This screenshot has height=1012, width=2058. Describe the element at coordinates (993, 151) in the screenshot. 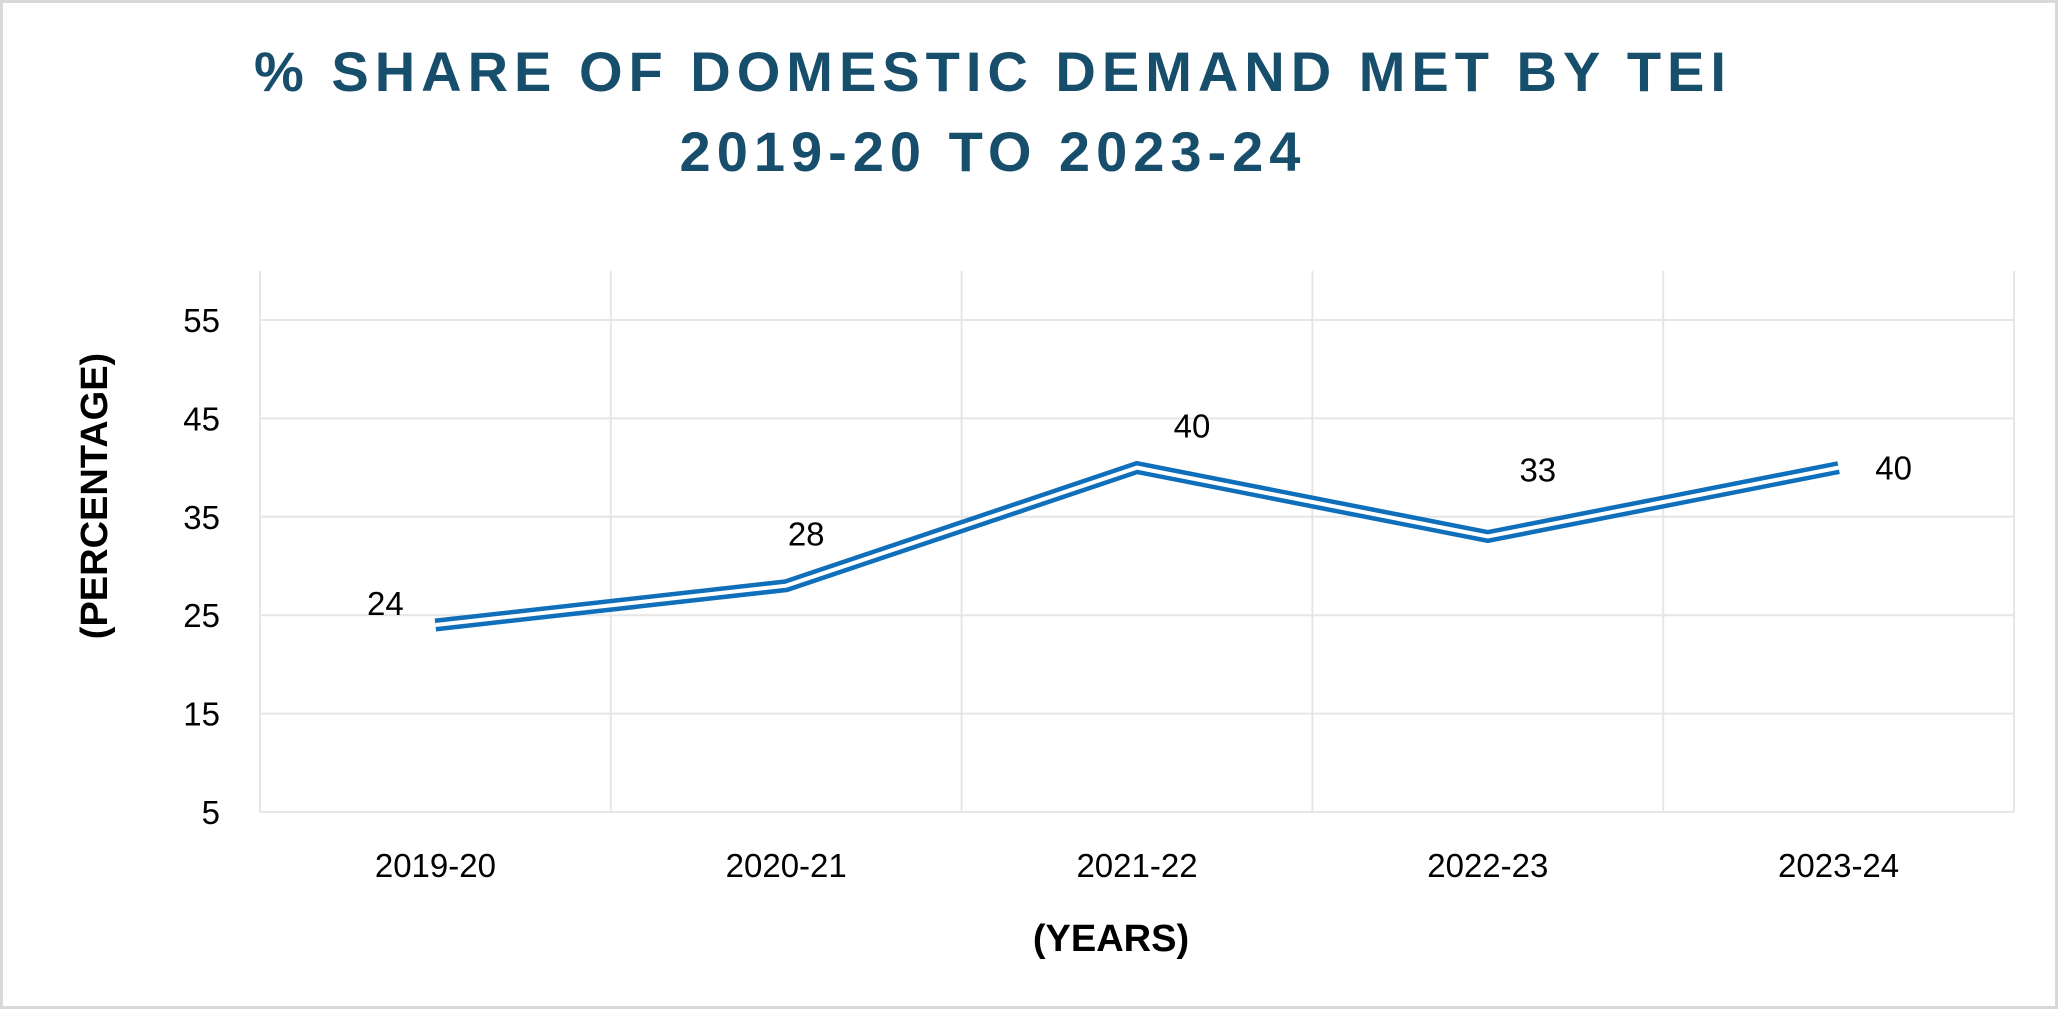

I see `chart-title-line-2: 2019-20 TO 2023-24` at that location.